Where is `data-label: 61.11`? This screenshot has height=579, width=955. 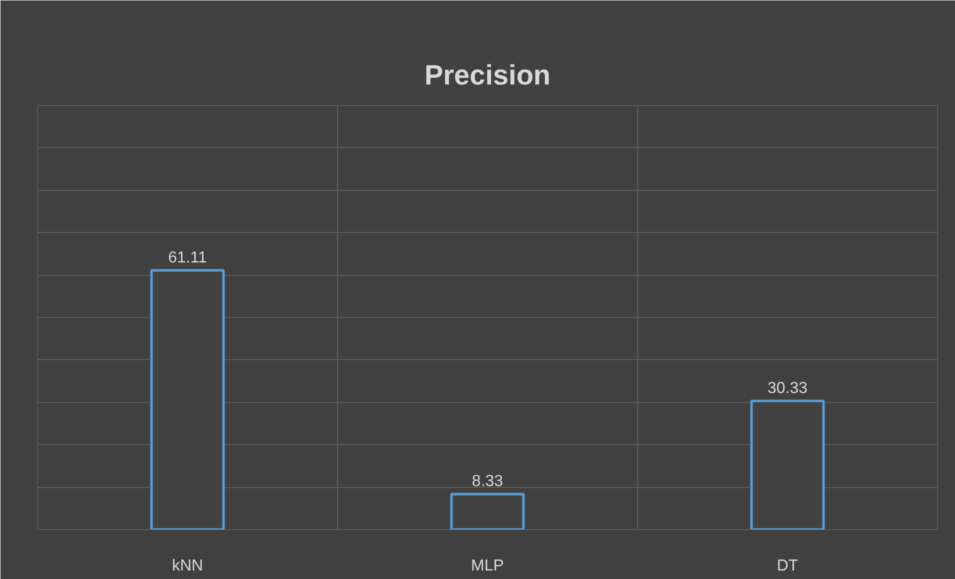
data-label: 61.11 is located at coordinates (188, 257).